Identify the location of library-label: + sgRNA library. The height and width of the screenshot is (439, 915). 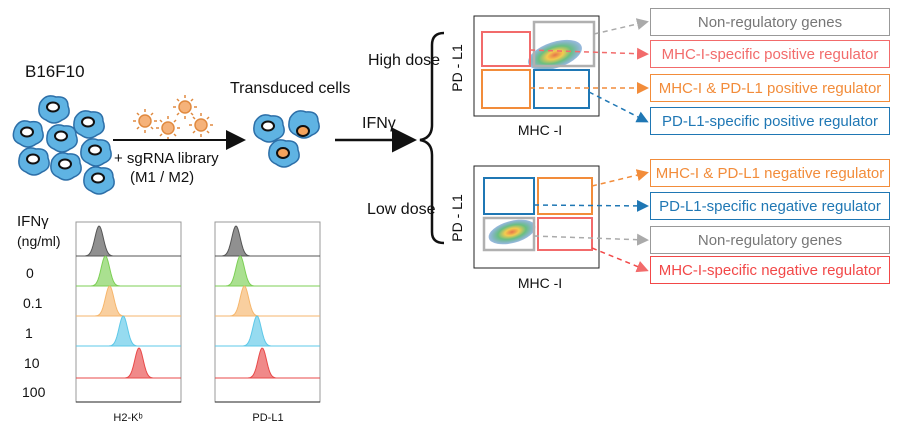
(166, 158).